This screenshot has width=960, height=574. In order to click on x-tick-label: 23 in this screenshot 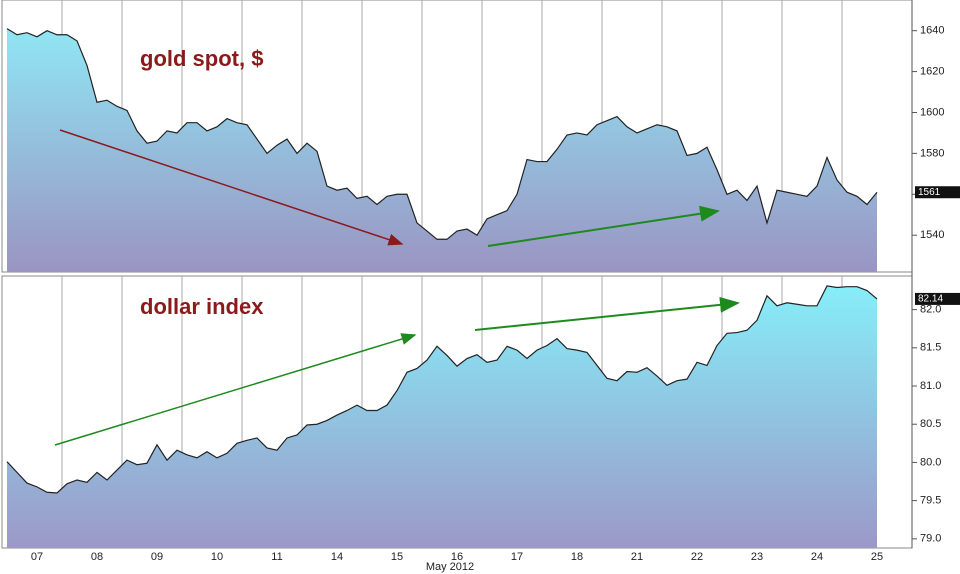, I will do `click(757, 557)`.